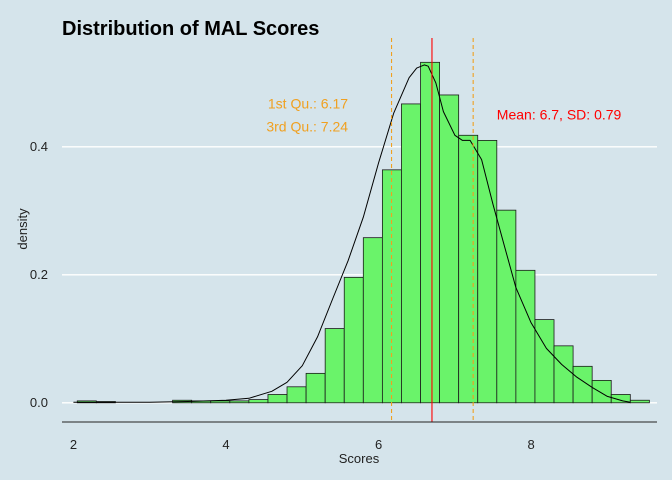  I want to click on y-tick-label: 0.0, so click(39, 402).